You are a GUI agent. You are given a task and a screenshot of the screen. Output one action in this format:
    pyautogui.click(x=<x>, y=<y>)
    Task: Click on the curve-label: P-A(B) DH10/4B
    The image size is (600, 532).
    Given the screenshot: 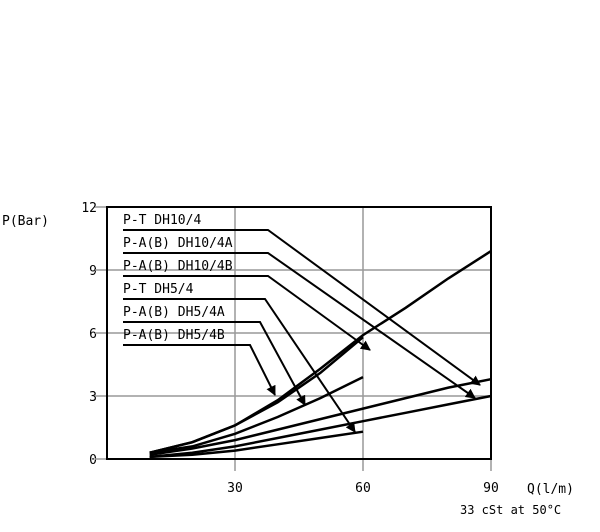 What is the action you would take?
    pyautogui.click(x=178, y=266)
    